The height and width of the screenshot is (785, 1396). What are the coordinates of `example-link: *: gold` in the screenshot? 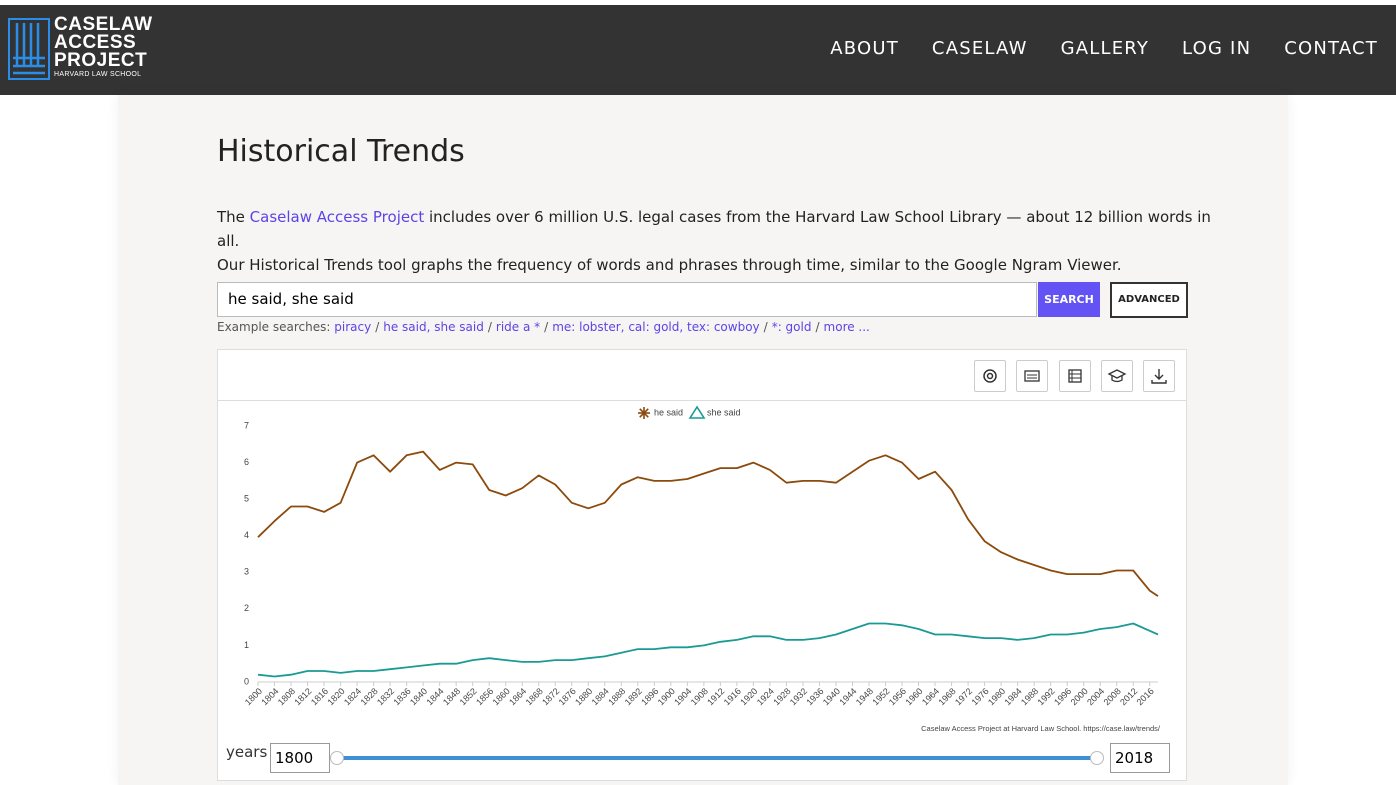 It's located at (791, 327).